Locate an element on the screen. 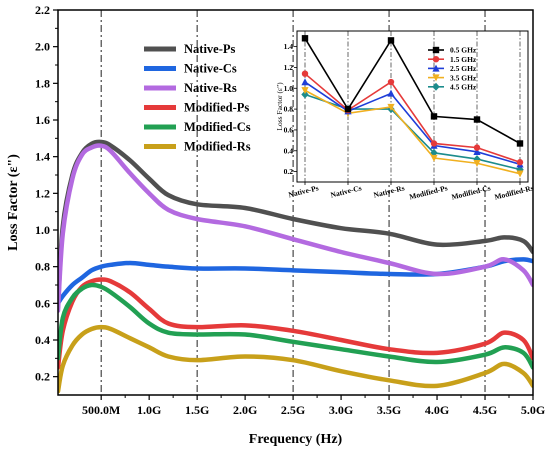  inset-y-tick-label-0: 0.2 is located at coordinates (289, 171).